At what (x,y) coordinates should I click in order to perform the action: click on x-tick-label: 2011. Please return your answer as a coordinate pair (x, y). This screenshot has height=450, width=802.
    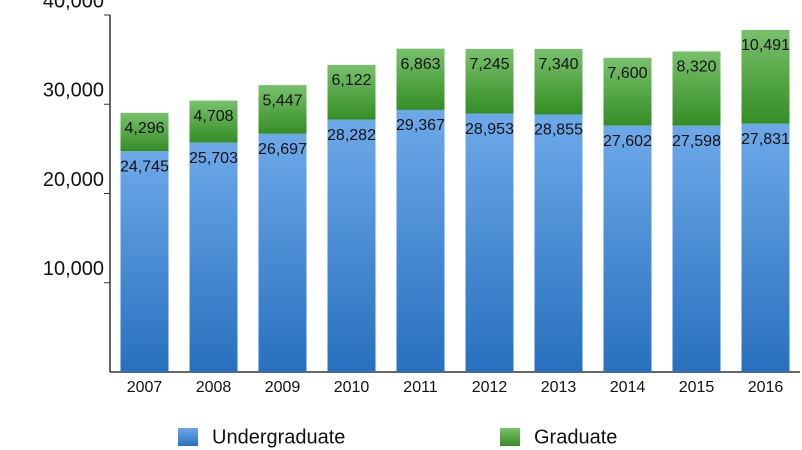
    Looking at the image, I should click on (420, 387).